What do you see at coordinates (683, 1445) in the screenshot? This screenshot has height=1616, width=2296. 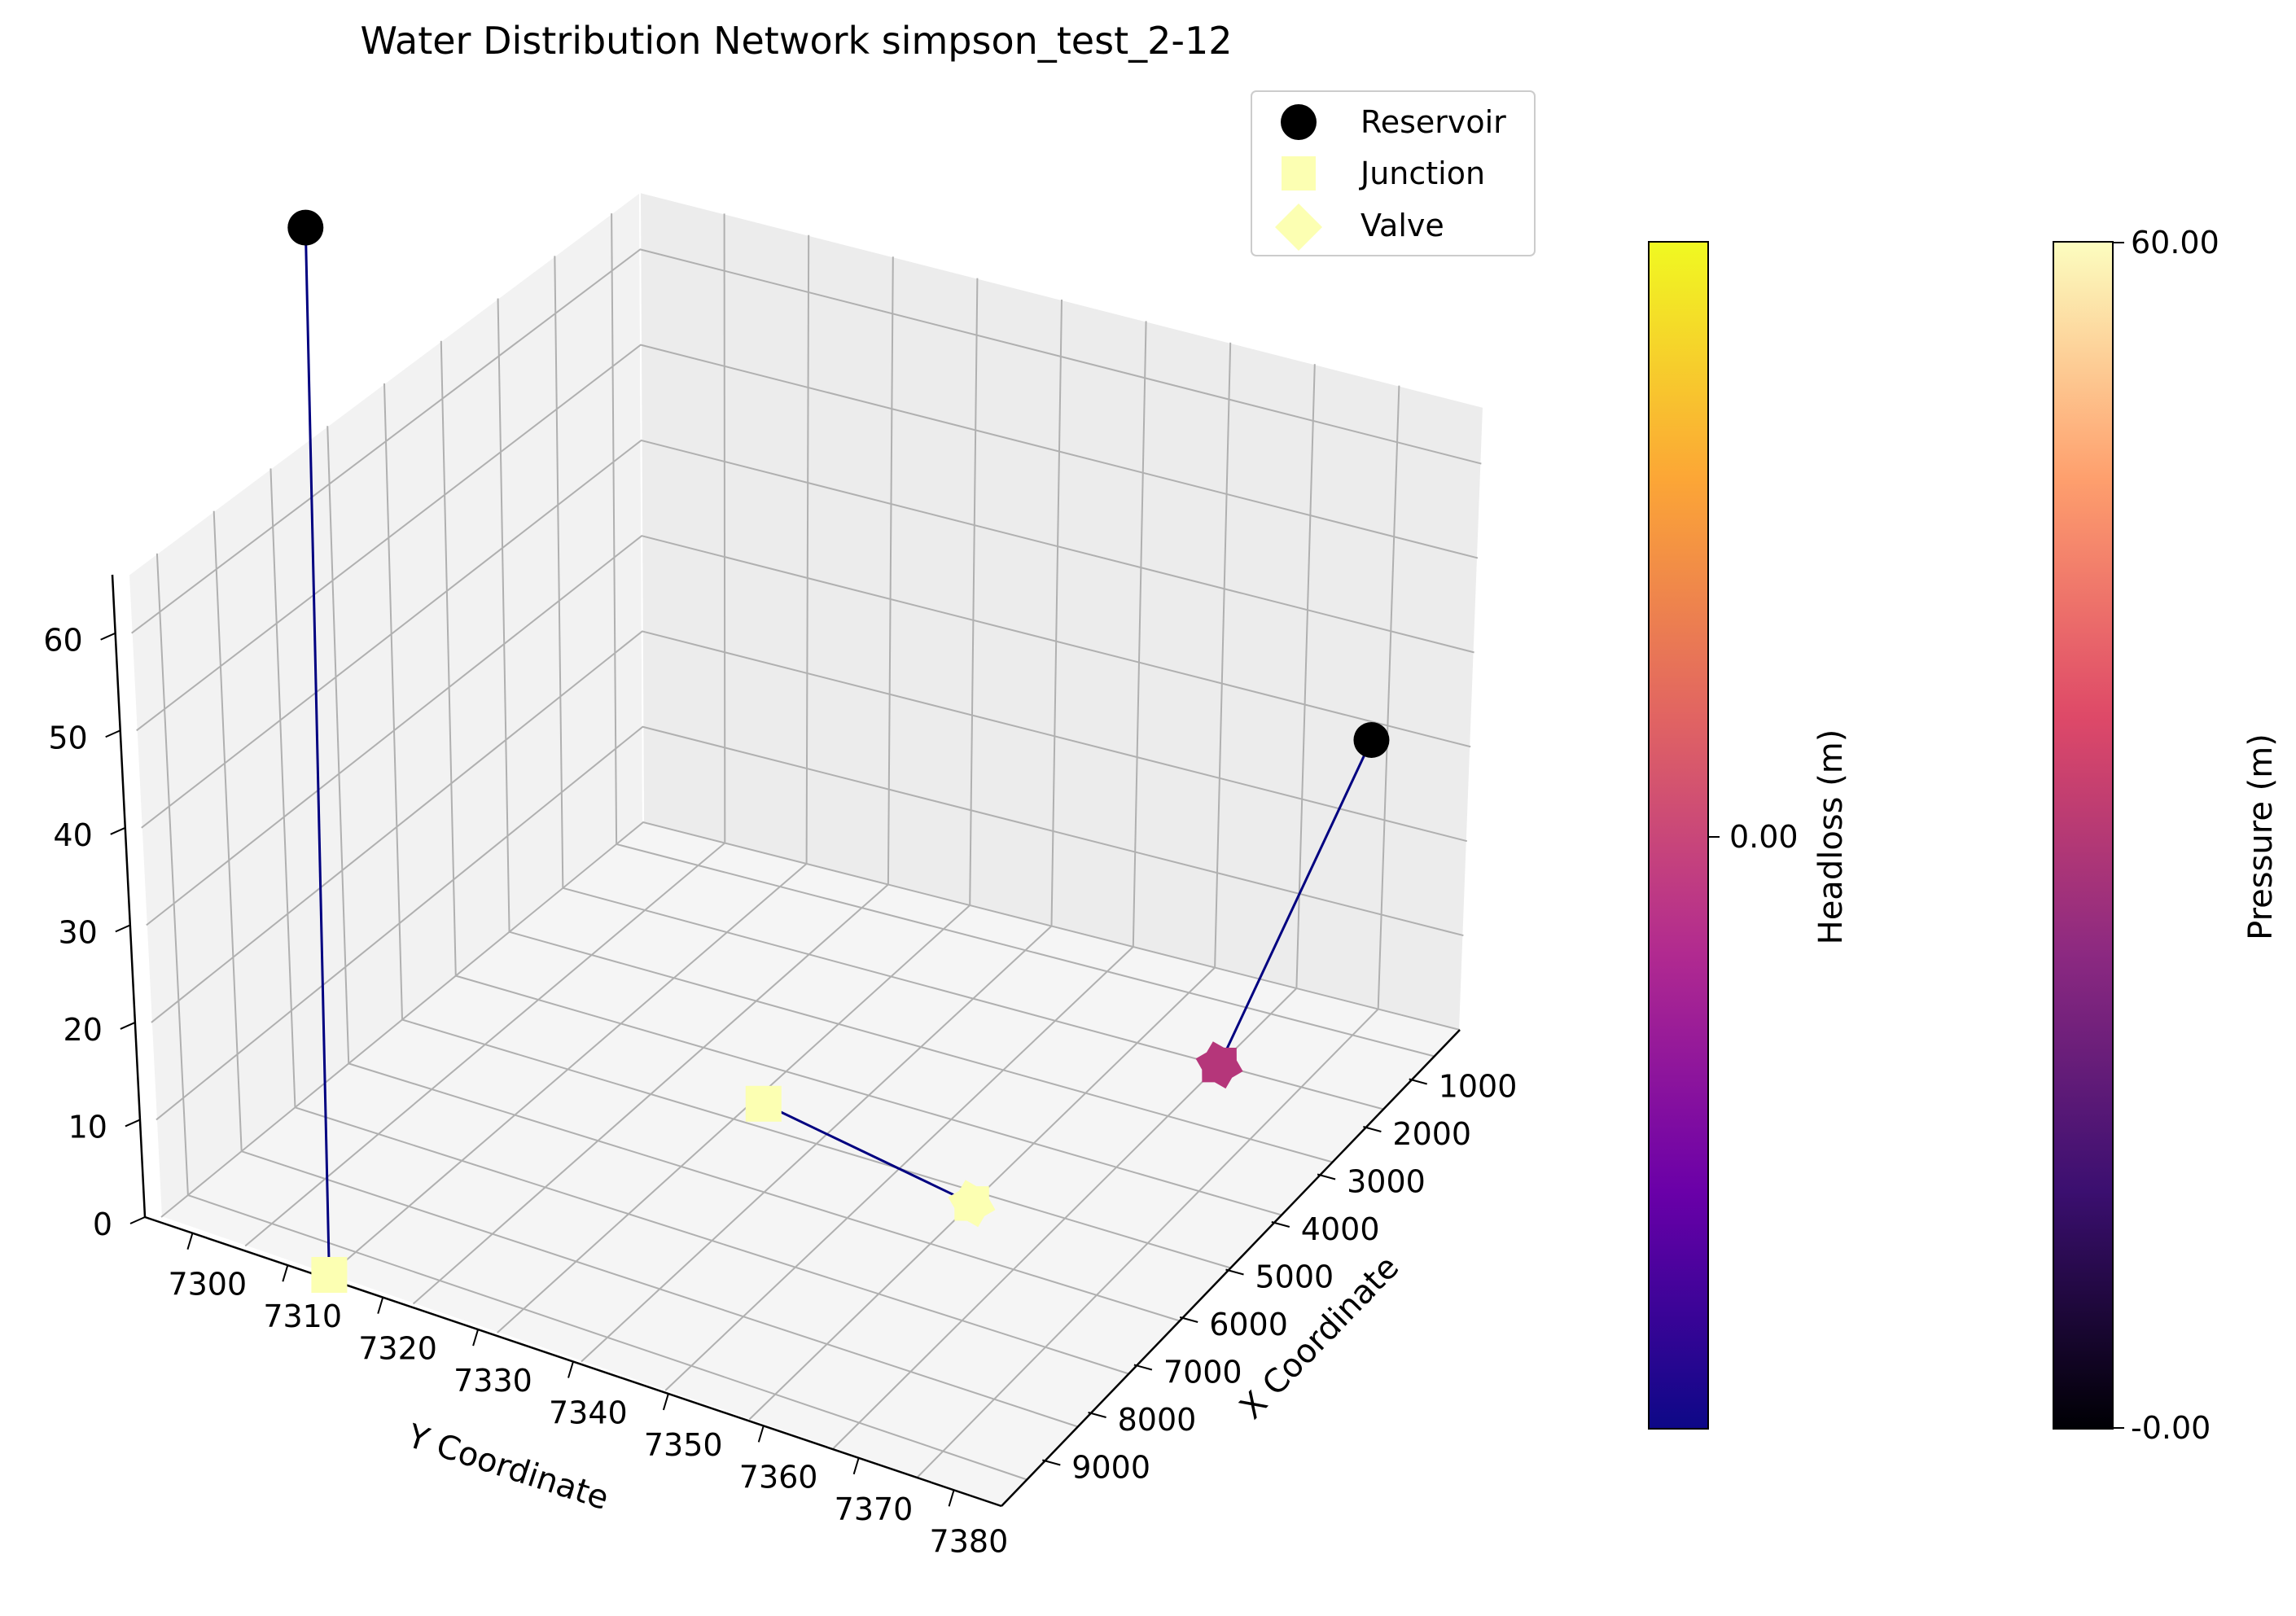 I see `y-tick-label: 7350` at bounding box center [683, 1445].